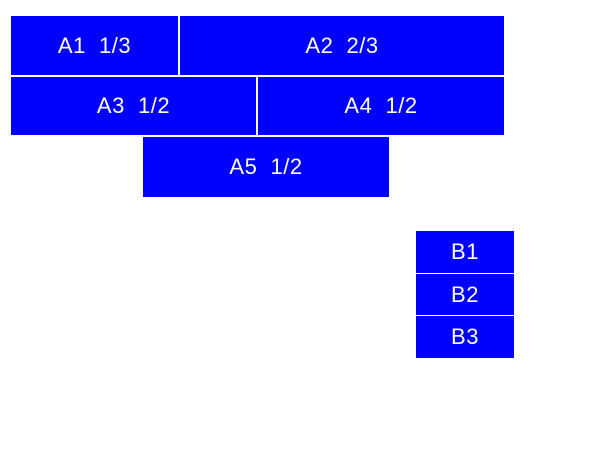  I want to click on box-b3: B3, so click(465, 337).